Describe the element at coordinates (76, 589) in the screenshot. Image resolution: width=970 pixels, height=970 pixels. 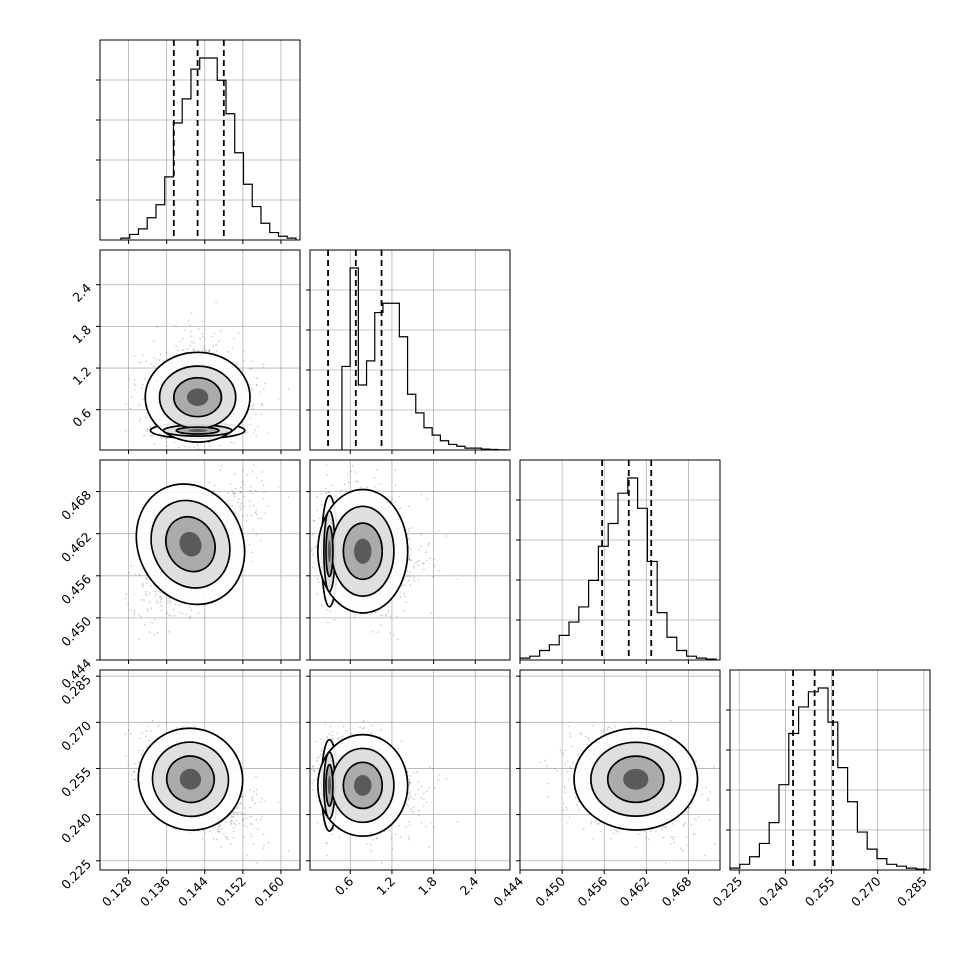
I see `y-tick-label: 0.456` at that location.